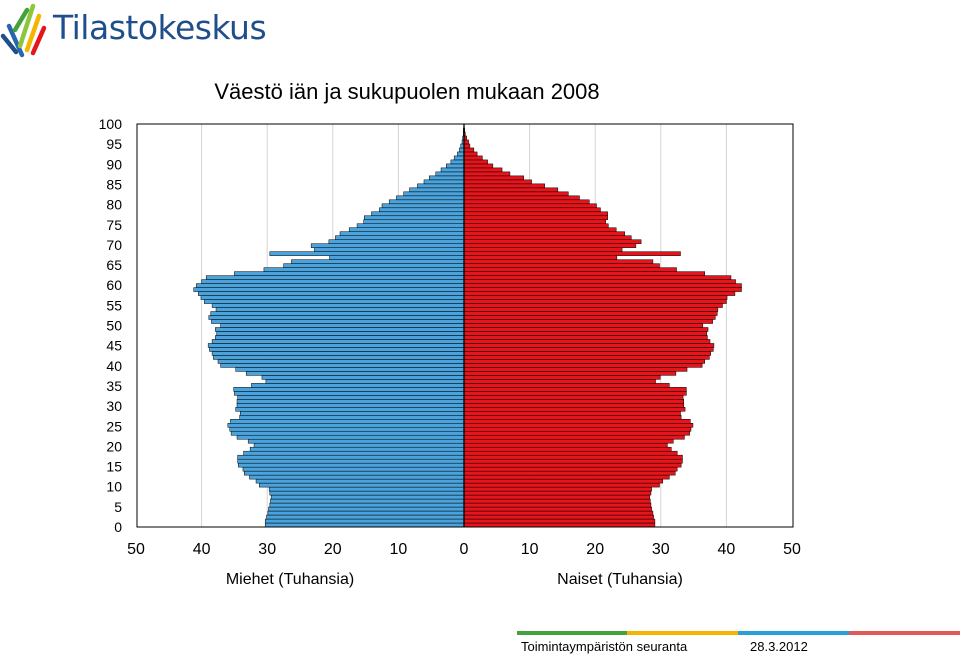  What do you see at coordinates (111, 124) in the screenshot?
I see `y-tick-label: 100` at bounding box center [111, 124].